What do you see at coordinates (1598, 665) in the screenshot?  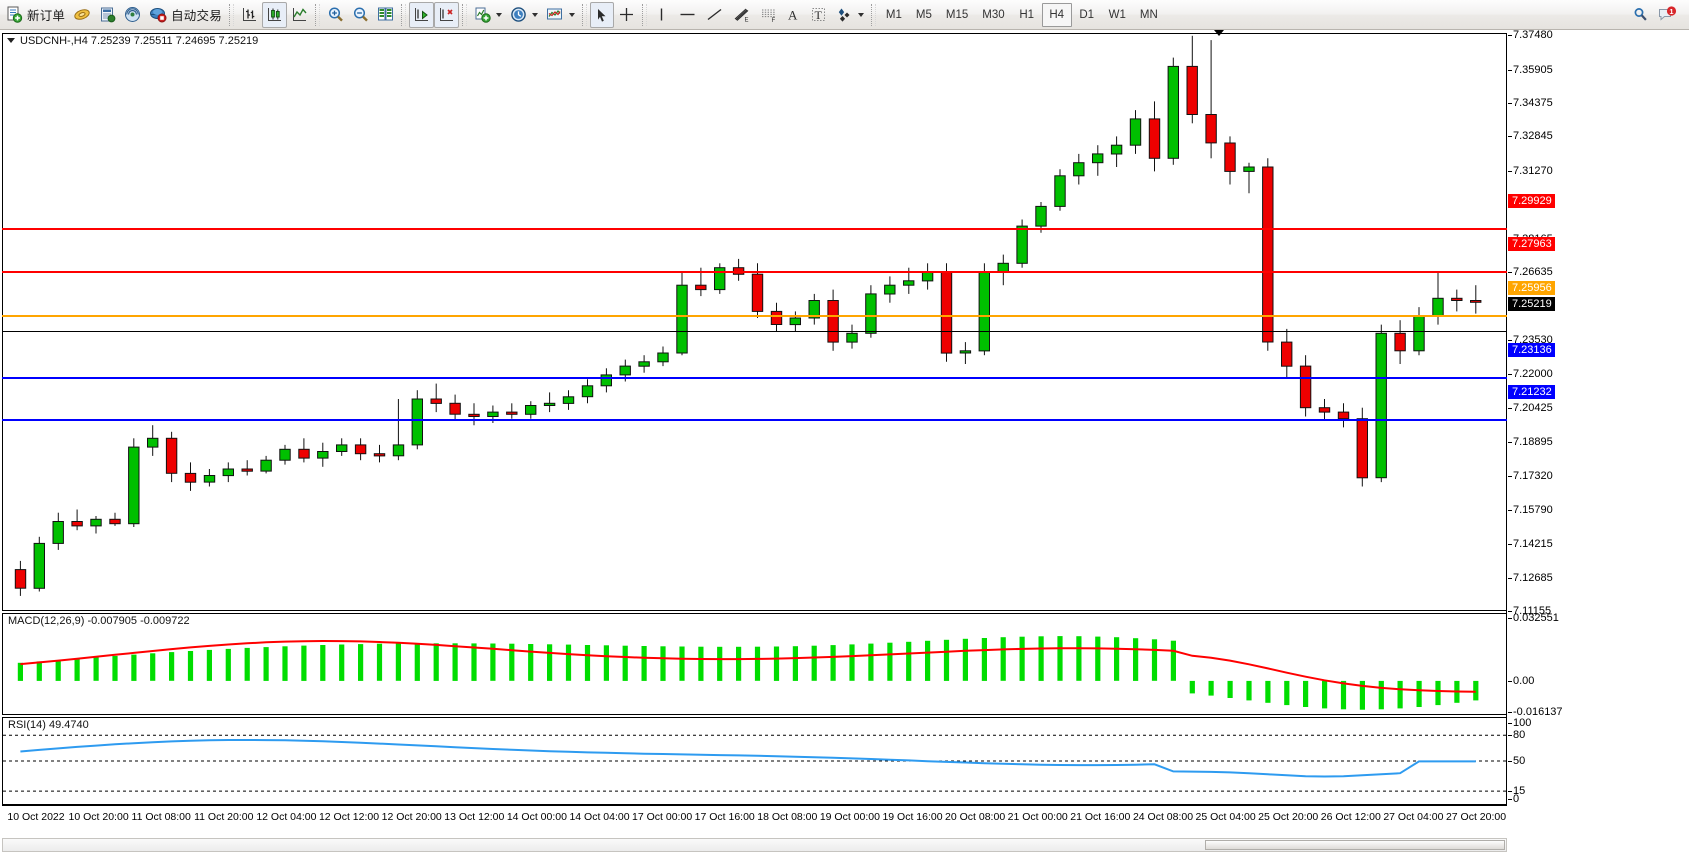 I see `macd-axis: 0.032551 0.00 -0.016137` at bounding box center [1598, 665].